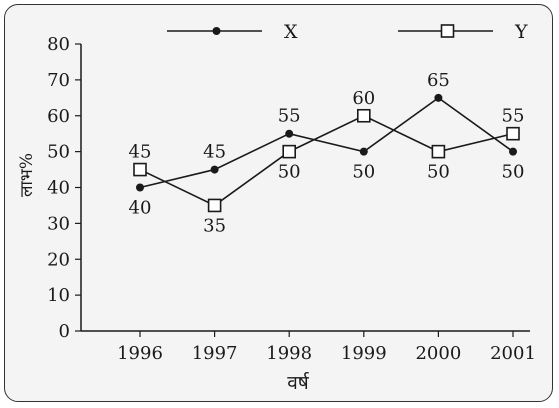 Image resolution: width=559 pixels, height=408 pixels. I want to click on data-label-y: 35, so click(214, 225).